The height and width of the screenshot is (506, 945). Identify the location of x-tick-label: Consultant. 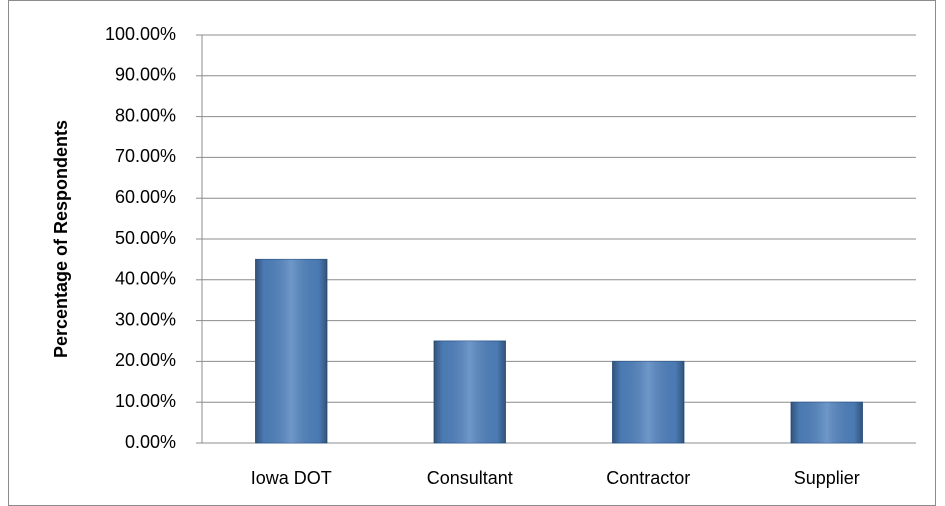
(470, 478).